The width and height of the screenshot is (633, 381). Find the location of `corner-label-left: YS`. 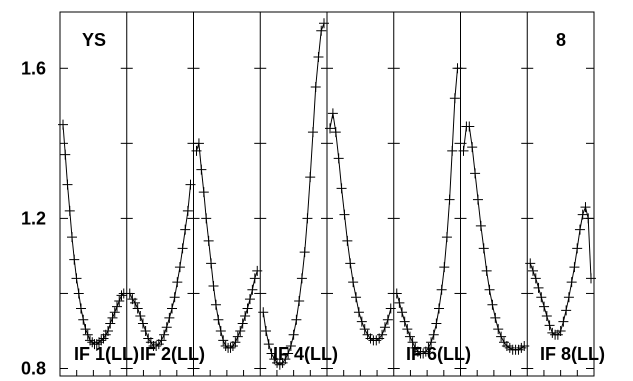

corner-label-left: YS is located at coordinates (94, 40).